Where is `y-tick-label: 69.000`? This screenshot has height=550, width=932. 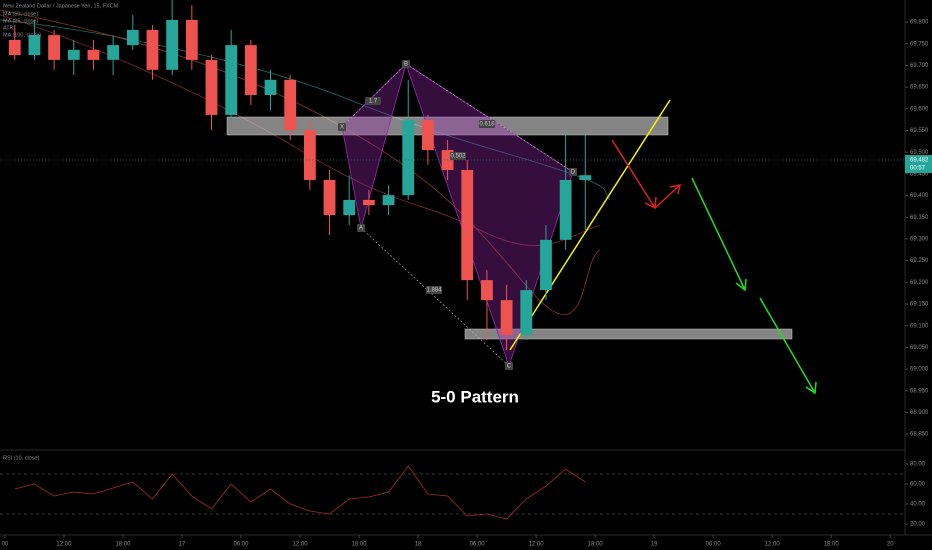 y-tick-label: 69.000 is located at coordinates (919, 370).